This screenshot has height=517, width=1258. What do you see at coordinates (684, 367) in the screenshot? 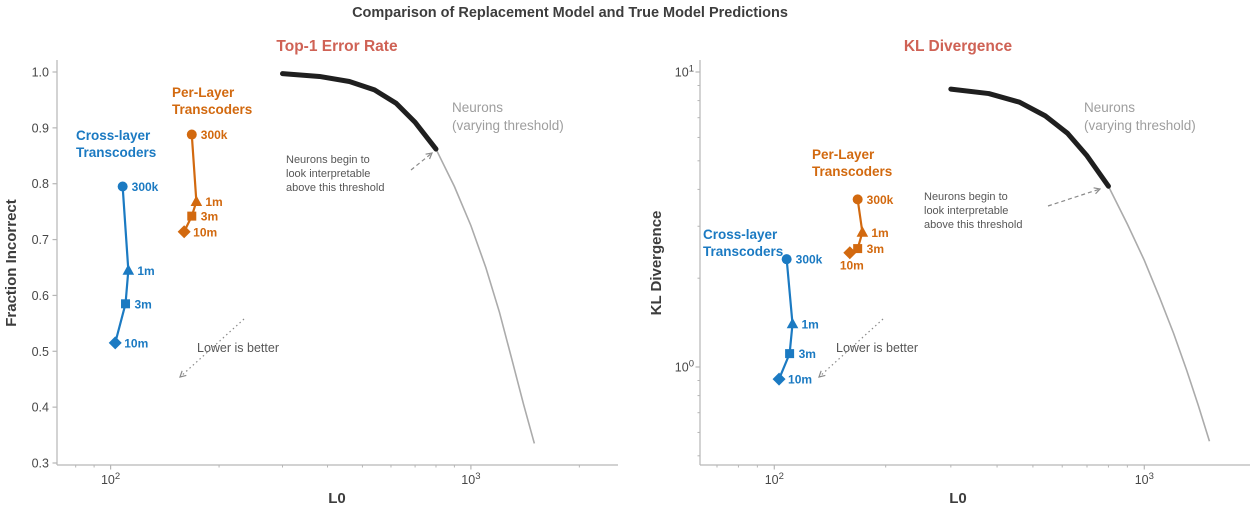
I see `tick-label: 10⁰` at bounding box center [684, 367].